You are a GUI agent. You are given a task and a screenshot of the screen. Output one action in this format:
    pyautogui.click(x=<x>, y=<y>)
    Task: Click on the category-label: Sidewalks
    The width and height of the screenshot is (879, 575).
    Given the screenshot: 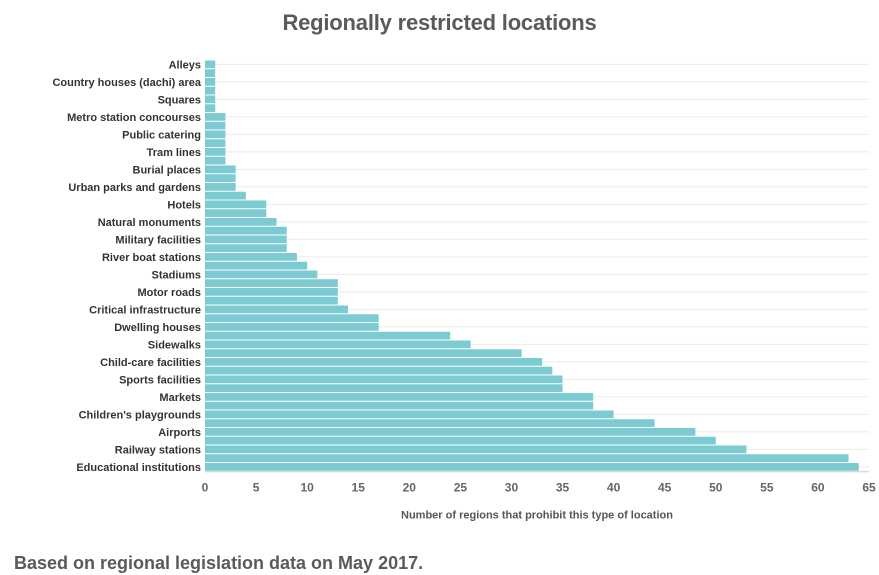 What is the action you would take?
    pyautogui.click(x=174, y=345)
    